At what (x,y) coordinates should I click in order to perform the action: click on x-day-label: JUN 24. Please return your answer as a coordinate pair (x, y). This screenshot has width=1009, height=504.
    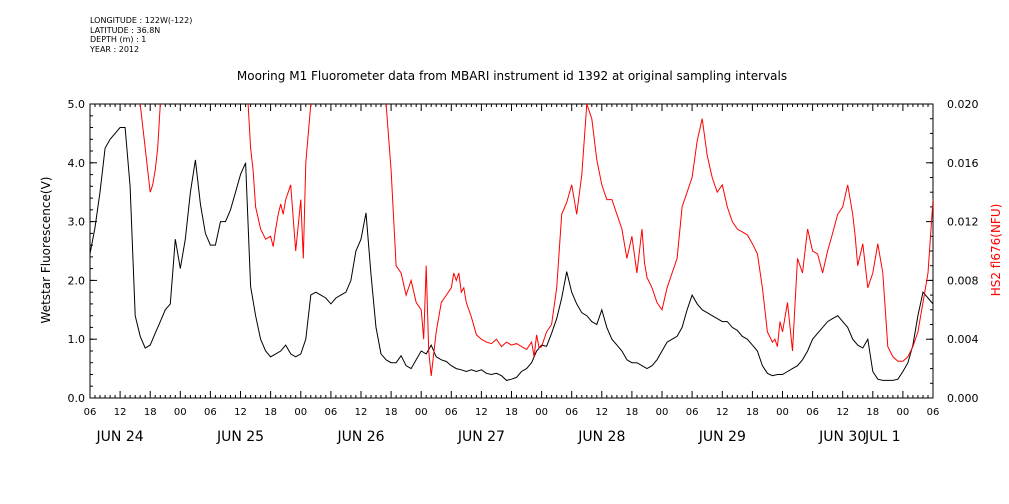
    Looking at the image, I should click on (120, 437).